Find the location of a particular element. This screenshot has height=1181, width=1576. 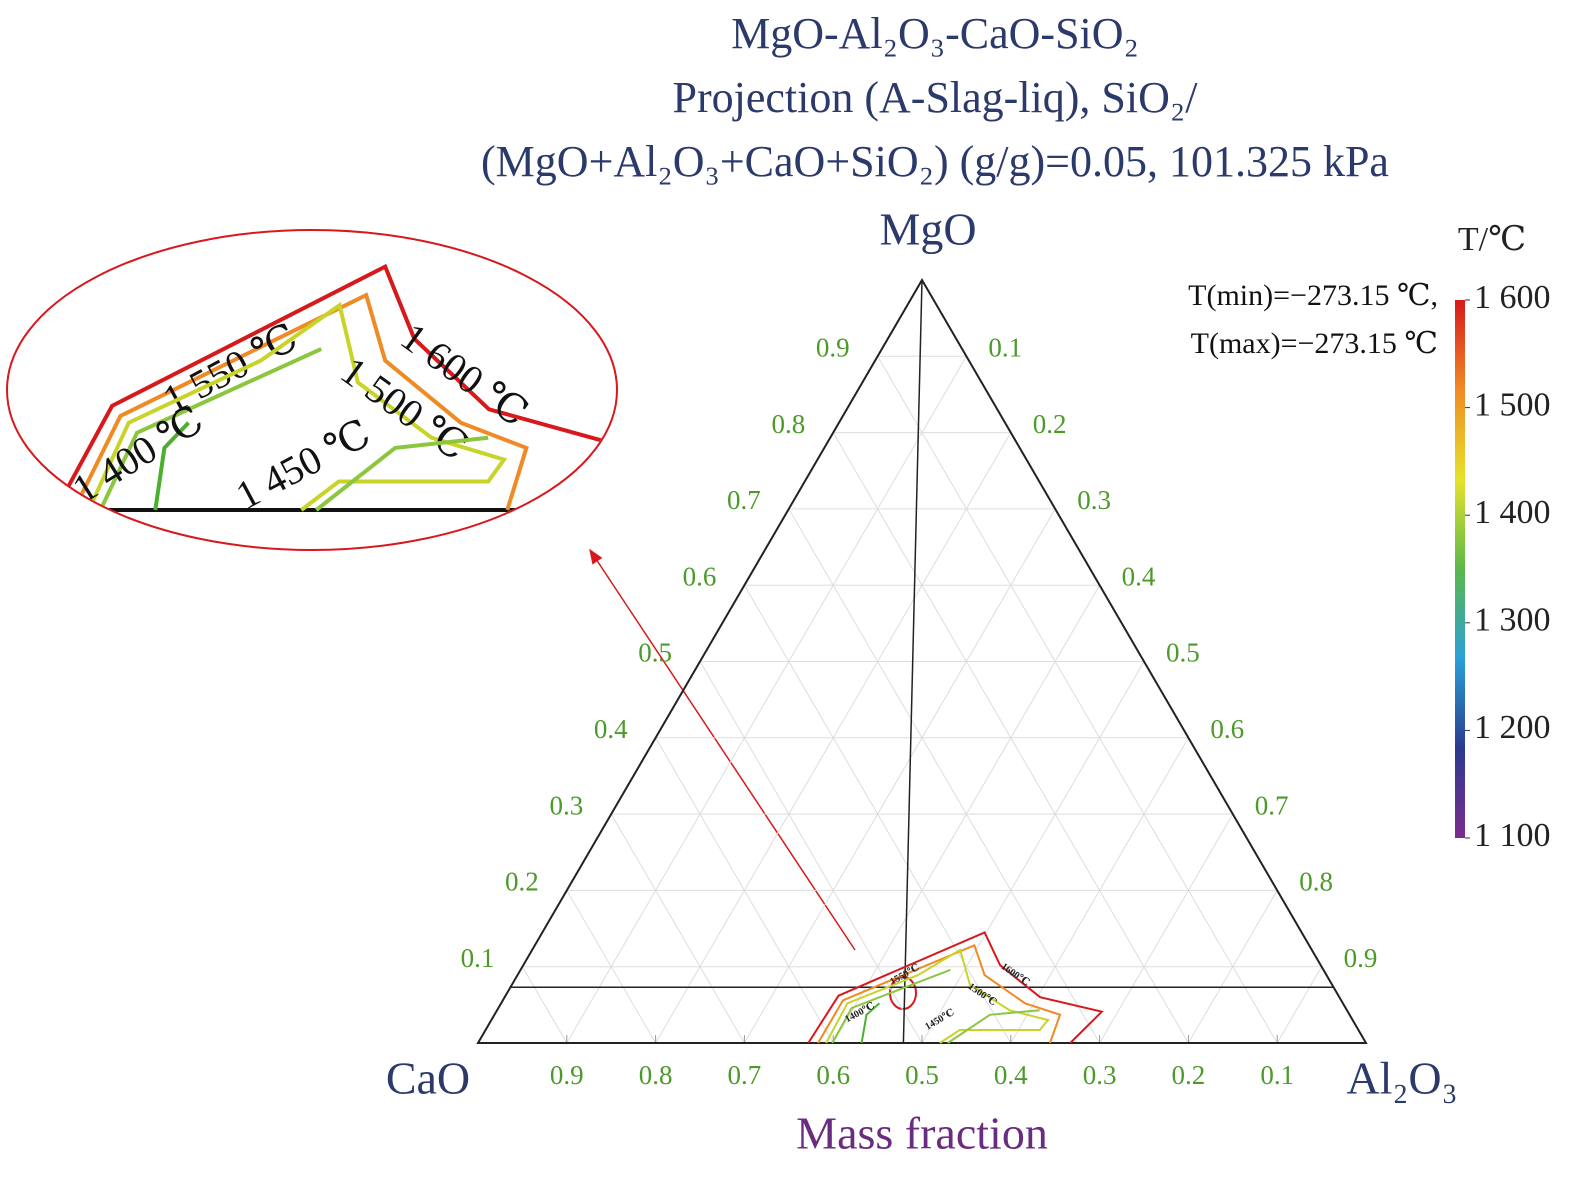

vertex-label: Al₂O₃ is located at coordinates (1401, 1078).